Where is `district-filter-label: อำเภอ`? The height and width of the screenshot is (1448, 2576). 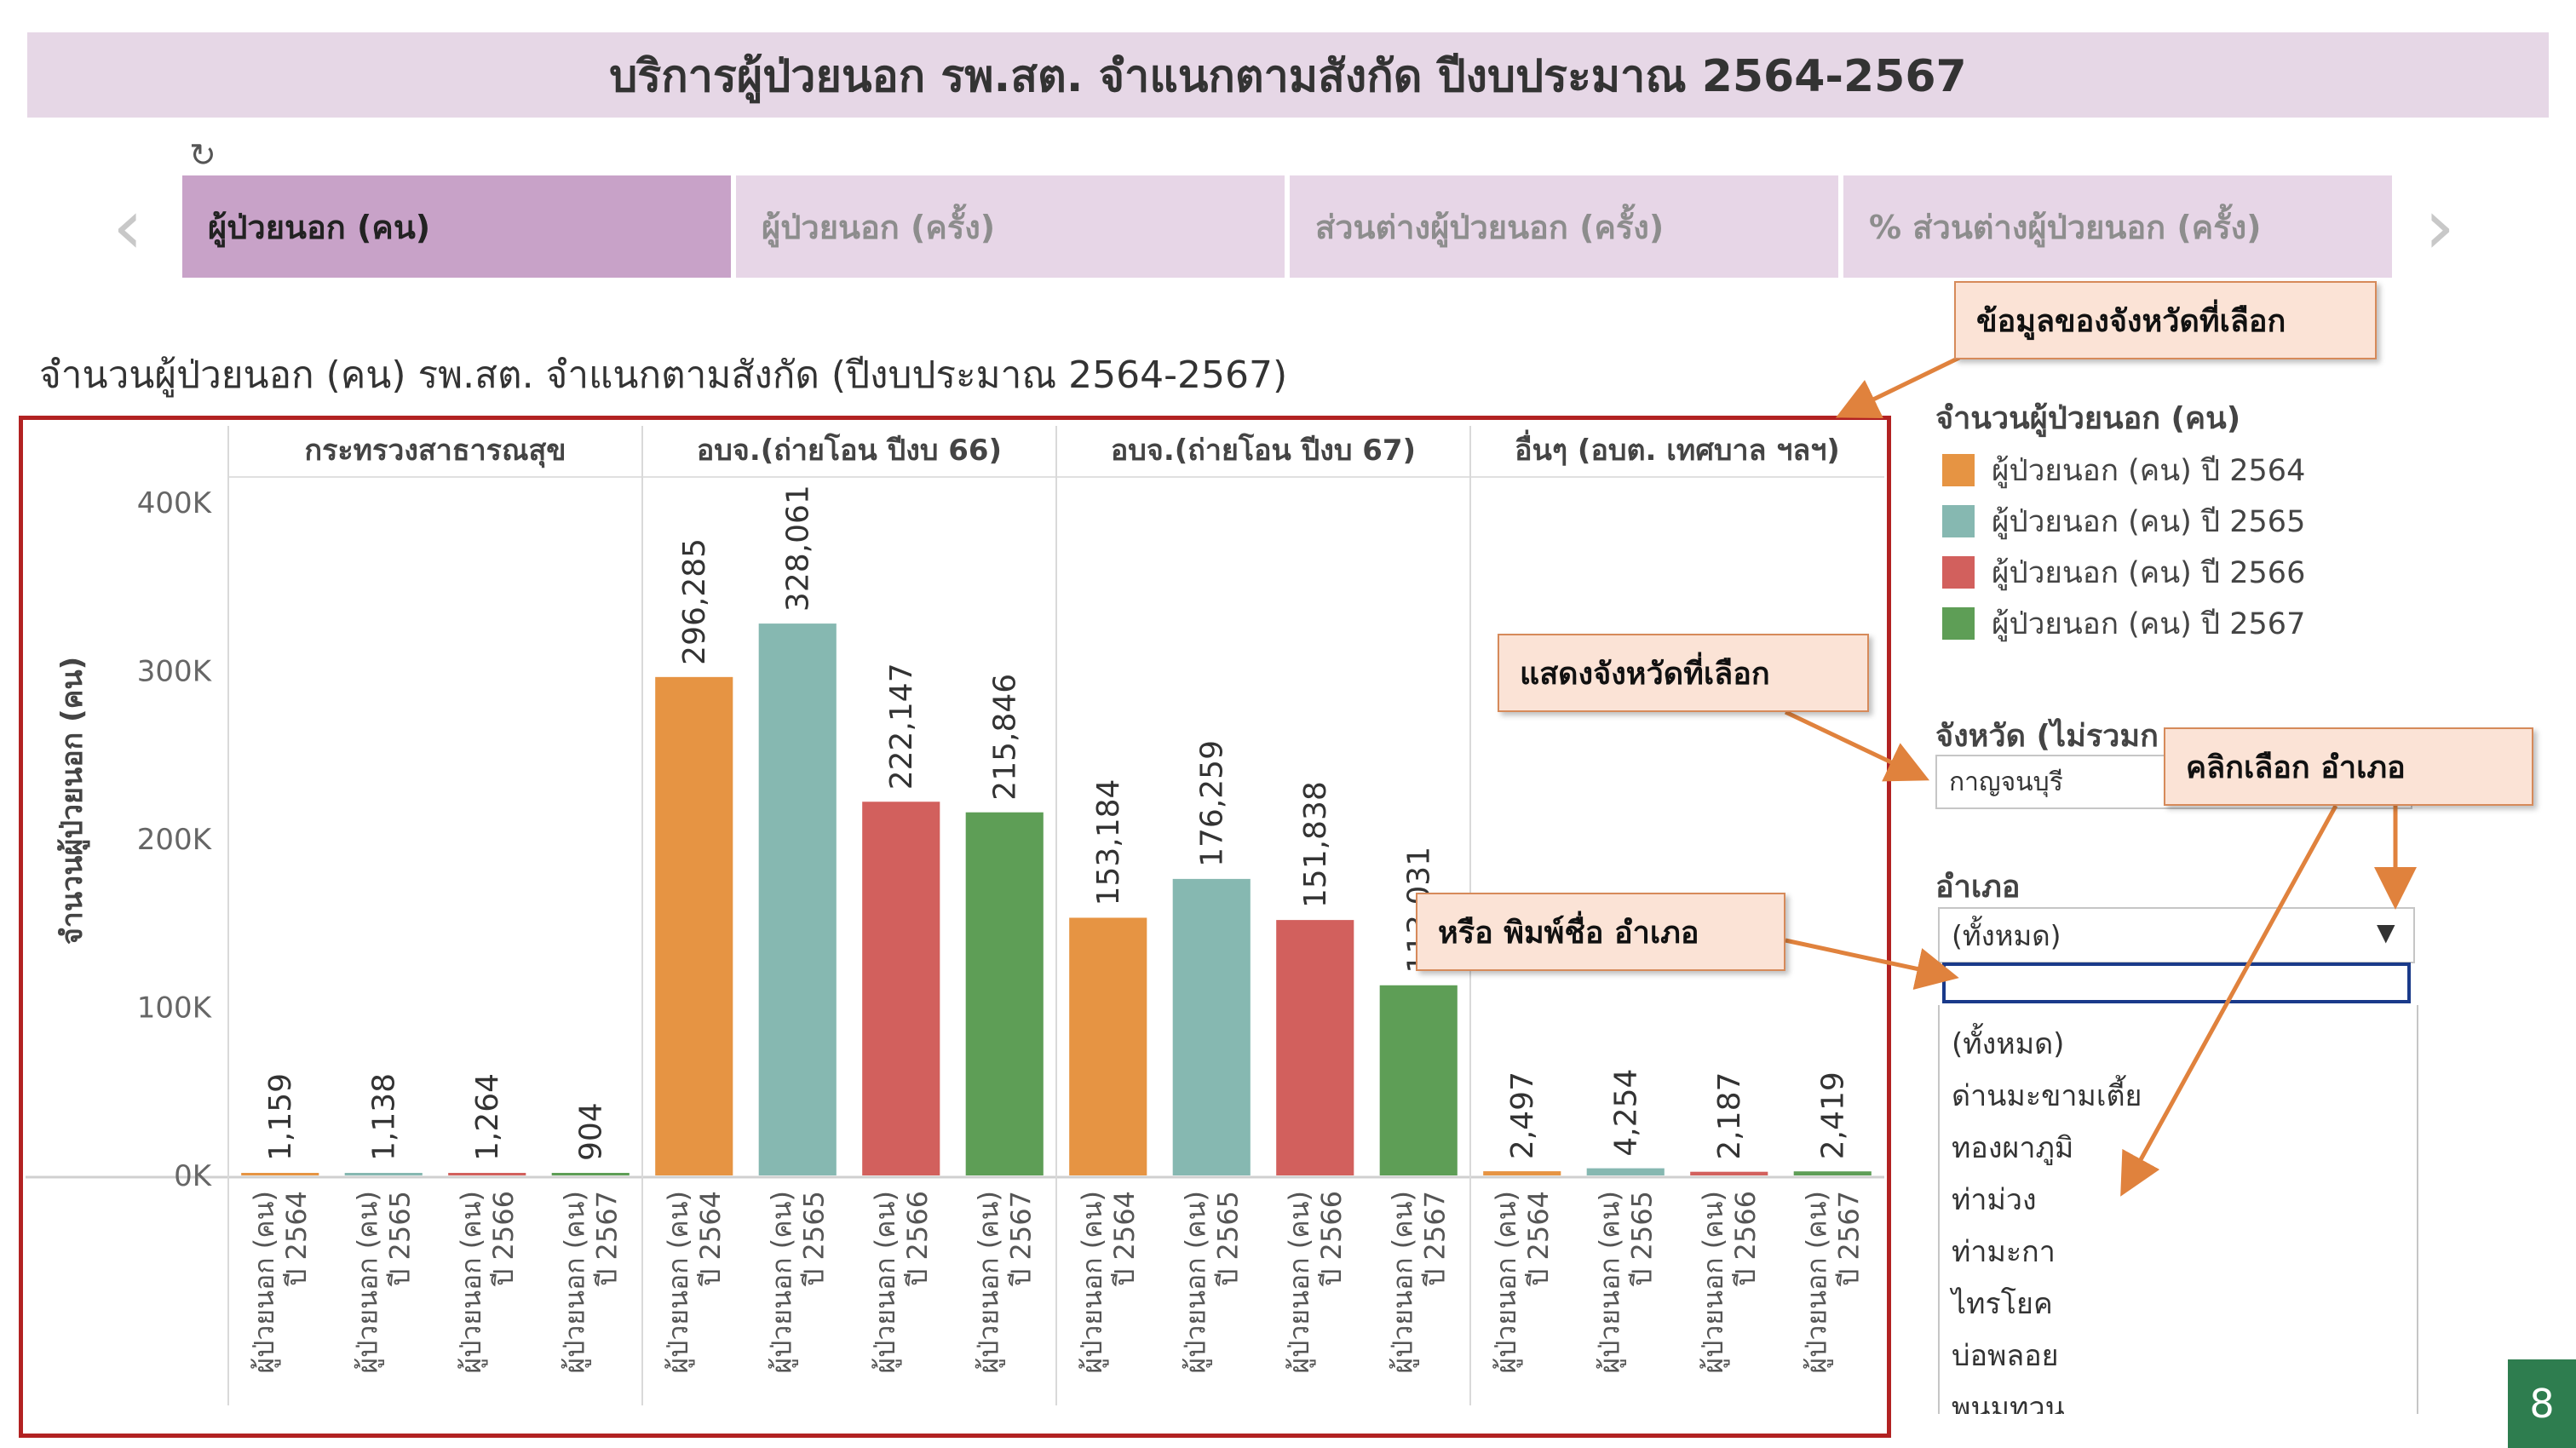
district-filter-label: อำเภอ is located at coordinates (1978, 888).